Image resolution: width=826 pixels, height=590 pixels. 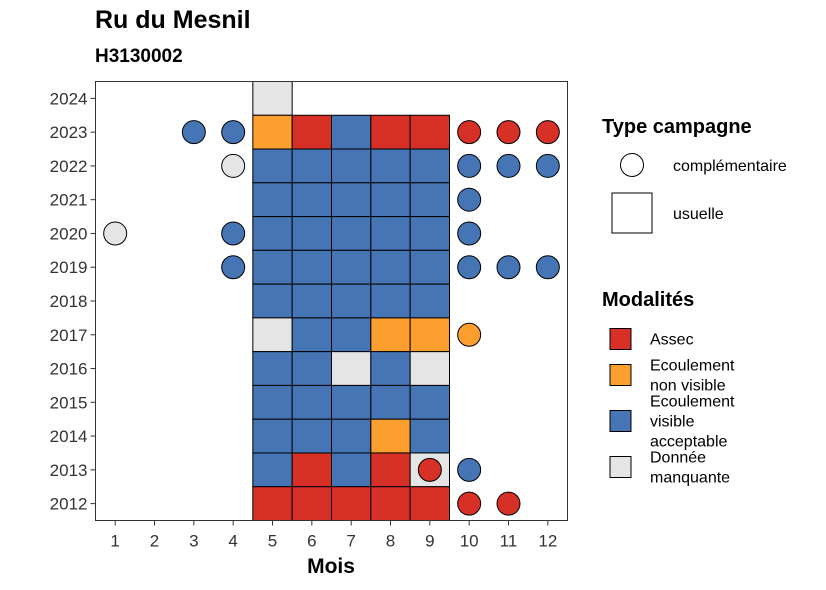 I want to click on legend-label-1: Ecoulement non visible, so click(x=692, y=376).